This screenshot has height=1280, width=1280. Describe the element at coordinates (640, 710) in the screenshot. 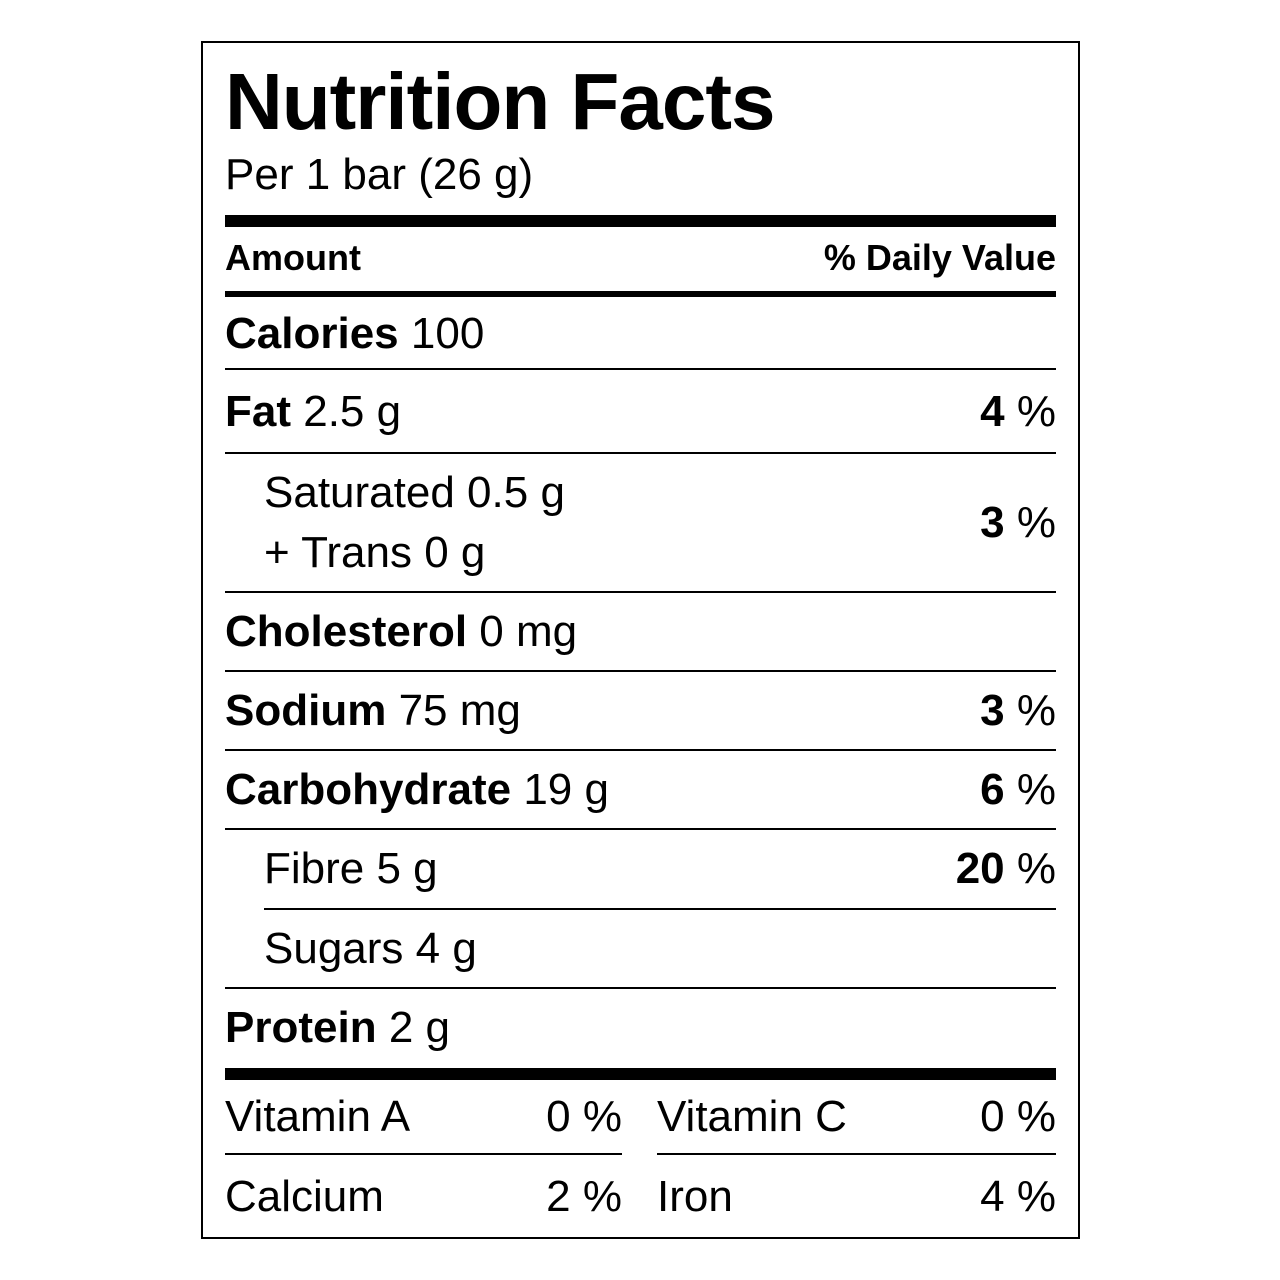

I see `sodium-row: Sodium 75 mg 3 %` at that location.